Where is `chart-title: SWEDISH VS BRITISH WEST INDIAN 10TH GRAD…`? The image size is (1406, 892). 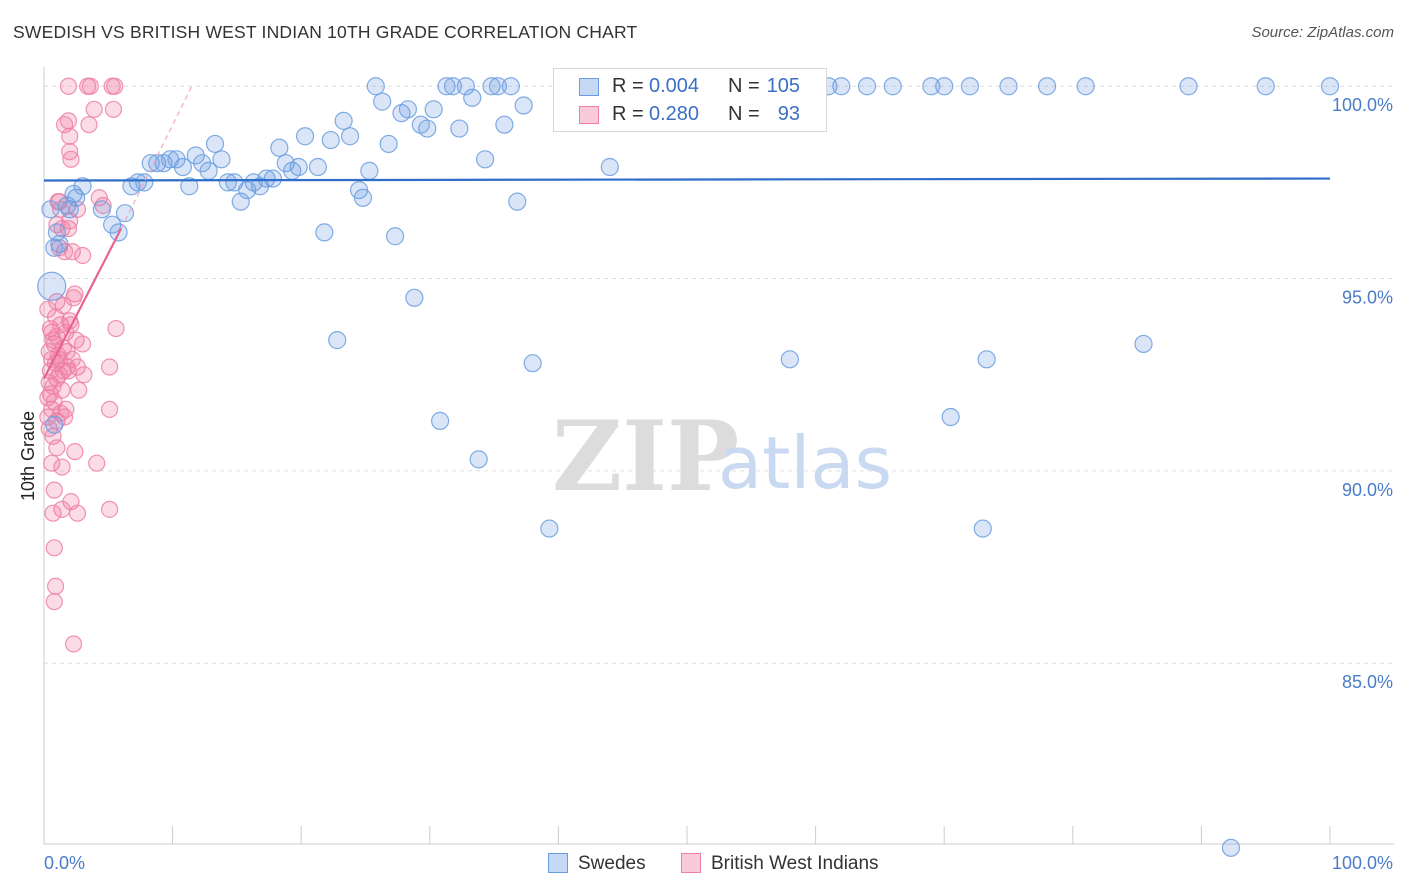
chart-title: SWEDISH VS BRITISH WEST INDIAN 10TH GRAD… is located at coordinates (325, 32).